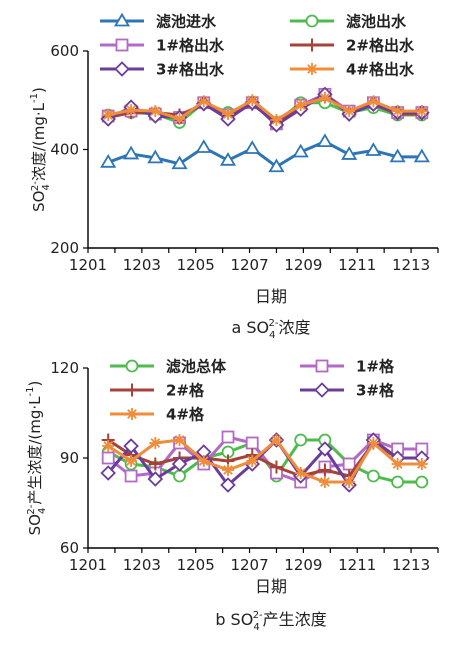  What do you see at coordinates (142, 565) in the screenshot?
I see `chart-b-x-tick-label: 1203` at bounding box center [142, 565].